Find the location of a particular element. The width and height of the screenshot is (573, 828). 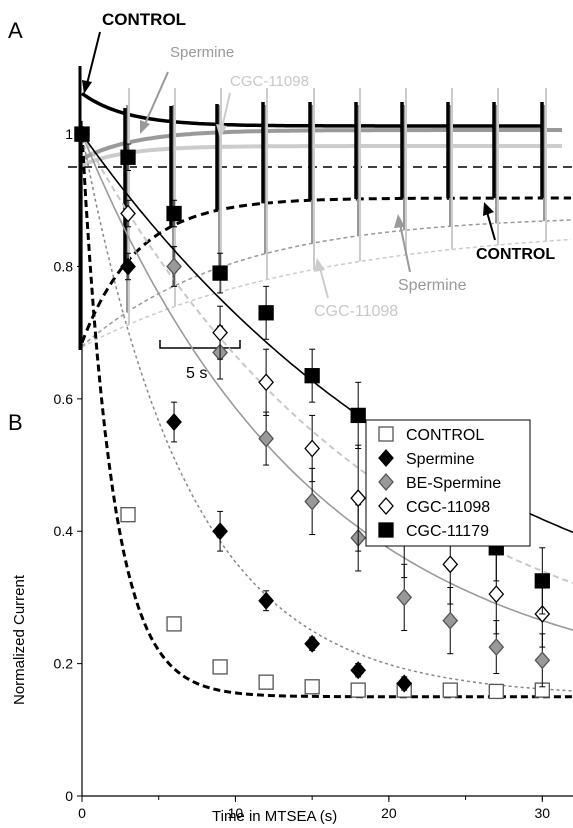

spermine-upper-trace is located at coordinates (321, 144).